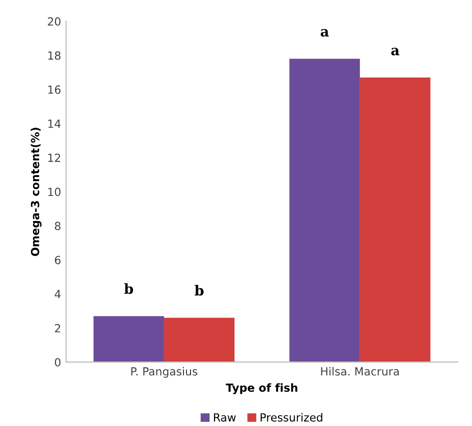 Image resolution: width=472 pixels, height=426 pixels. Describe the element at coordinates (360, 371) in the screenshot. I see `x-tick-label: Hilsa. Macrura` at that location.